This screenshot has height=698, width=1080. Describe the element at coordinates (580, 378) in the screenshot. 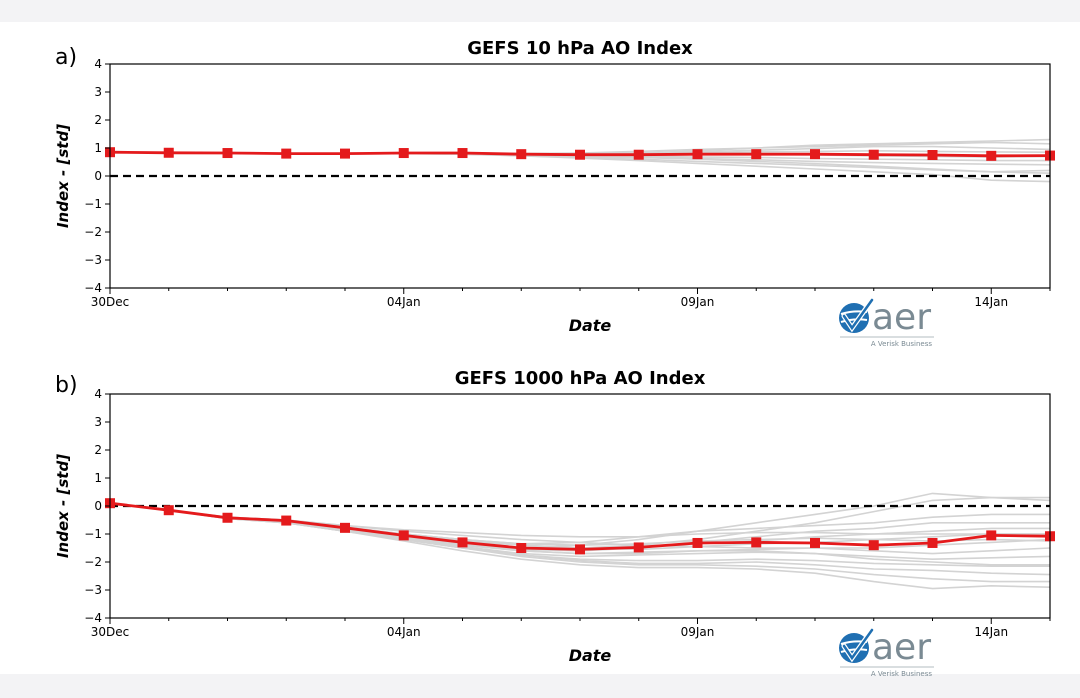

I see `chart-title: GEFS 1000 hPa AO Index` at that location.